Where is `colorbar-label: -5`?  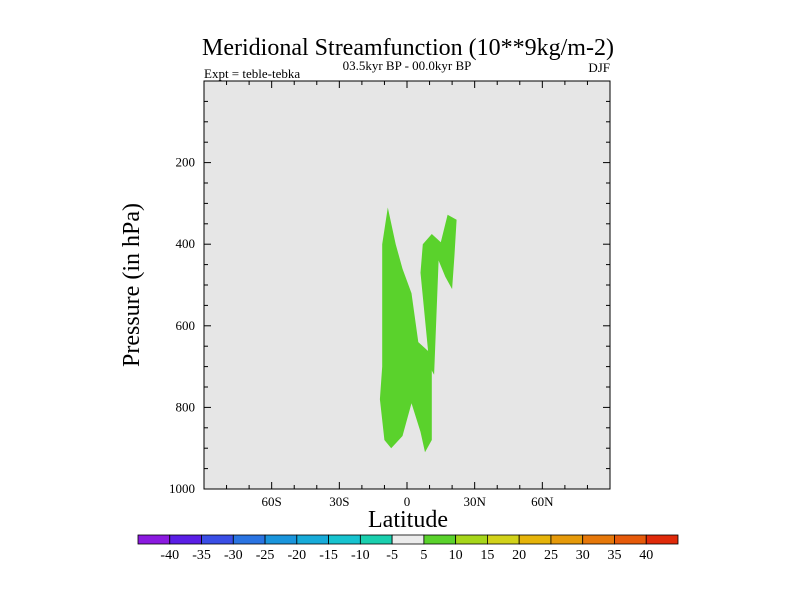
colorbar-label: -5 is located at coordinates (392, 555).